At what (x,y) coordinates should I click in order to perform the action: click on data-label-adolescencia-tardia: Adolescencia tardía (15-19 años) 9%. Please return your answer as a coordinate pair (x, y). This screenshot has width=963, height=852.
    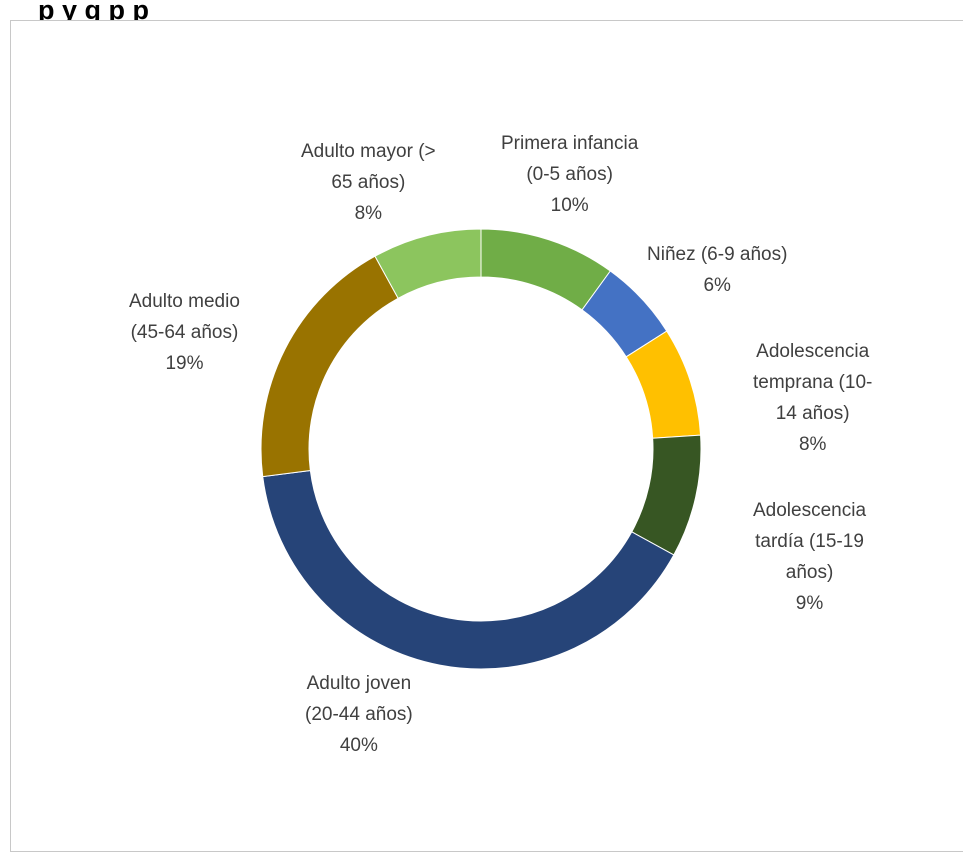
    Looking at the image, I should click on (810, 557).